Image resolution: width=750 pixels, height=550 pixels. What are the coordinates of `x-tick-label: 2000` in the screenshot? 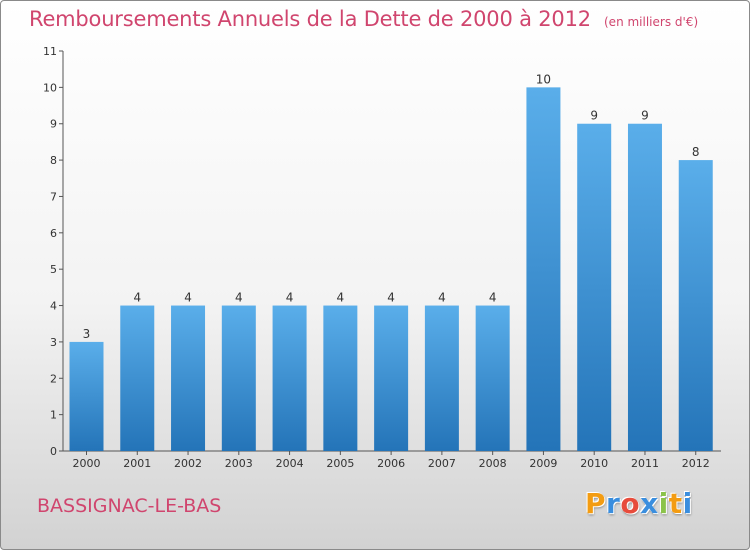 It's located at (87, 463).